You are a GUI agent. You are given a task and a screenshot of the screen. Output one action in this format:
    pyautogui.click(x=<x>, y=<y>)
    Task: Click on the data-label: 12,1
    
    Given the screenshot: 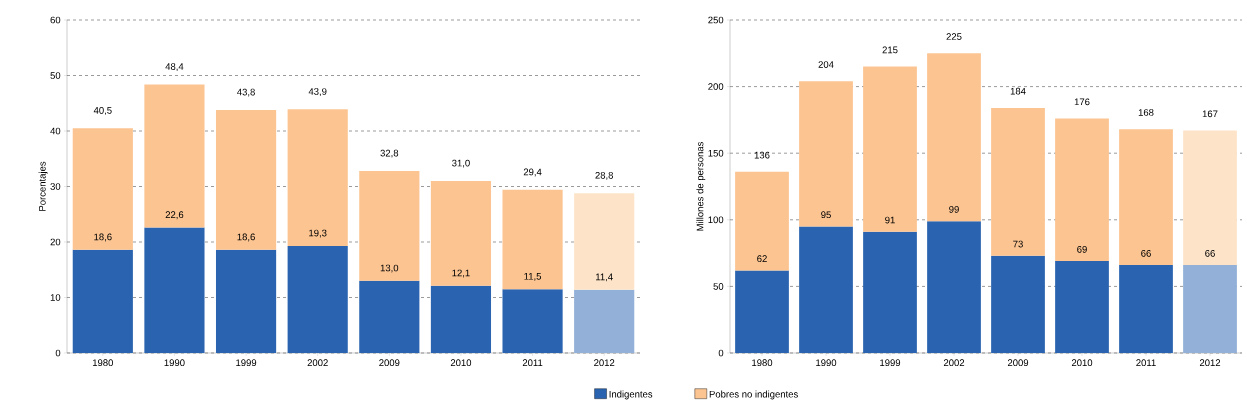 What is the action you would take?
    pyautogui.click(x=461, y=273)
    